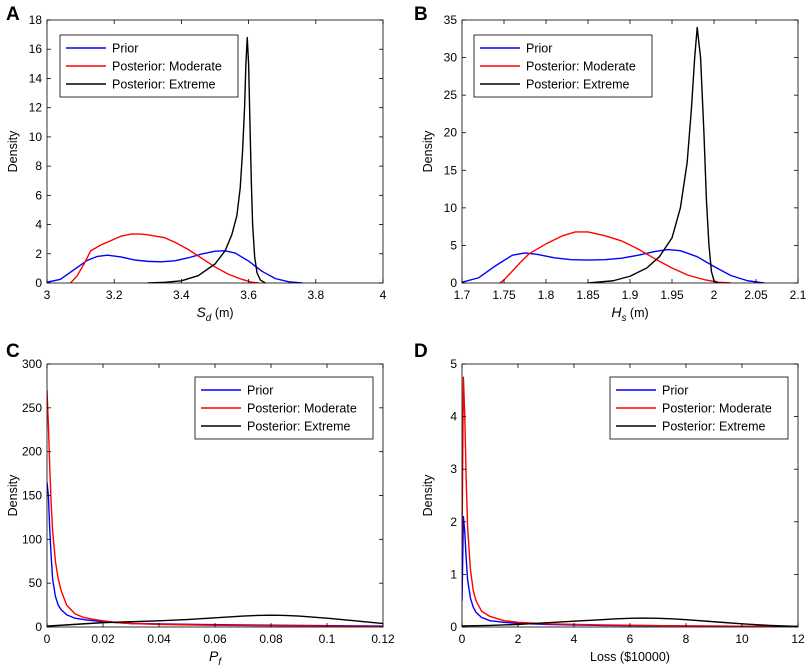  I want to click on legend-label-b-2: Posterior: Extreme, so click(578, 85).